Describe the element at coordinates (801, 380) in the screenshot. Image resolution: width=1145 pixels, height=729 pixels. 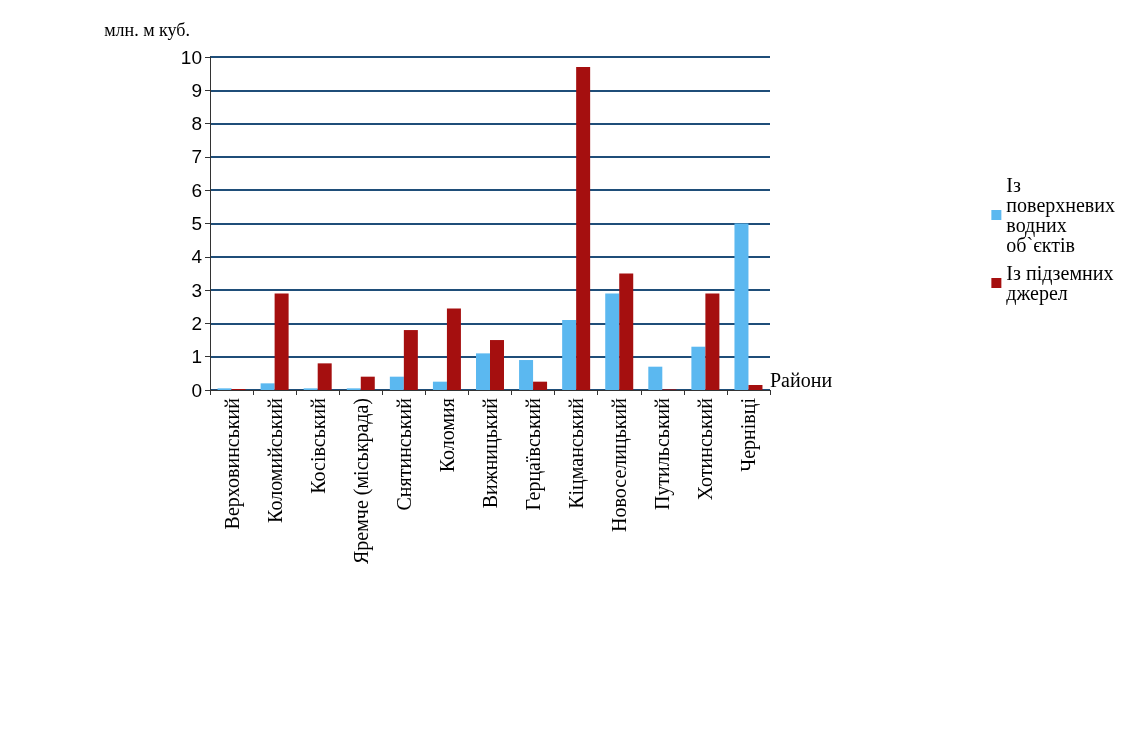
I see `x-axis-title: Райони` at that location.